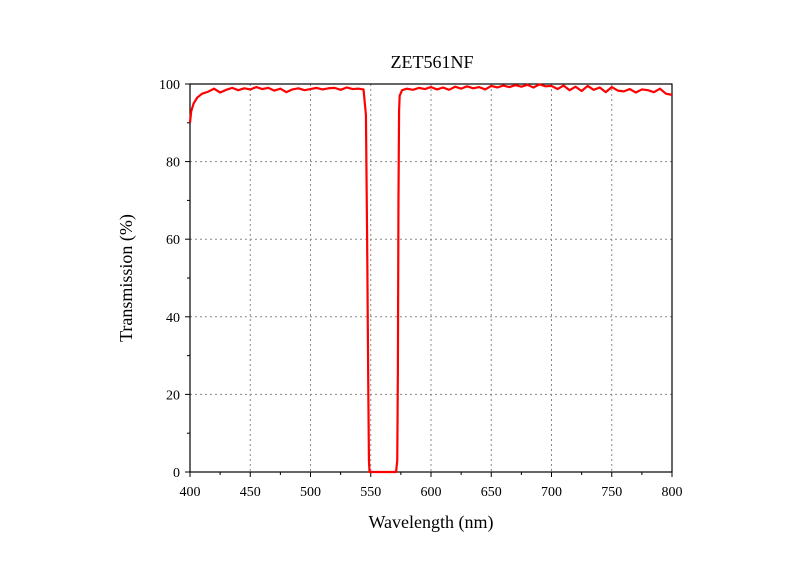 The image size is (800, 569). What do you see at coordinates (491, 492) in the screenshot?
I see `x-tick-label: 650` at bounding box center [491, 492].